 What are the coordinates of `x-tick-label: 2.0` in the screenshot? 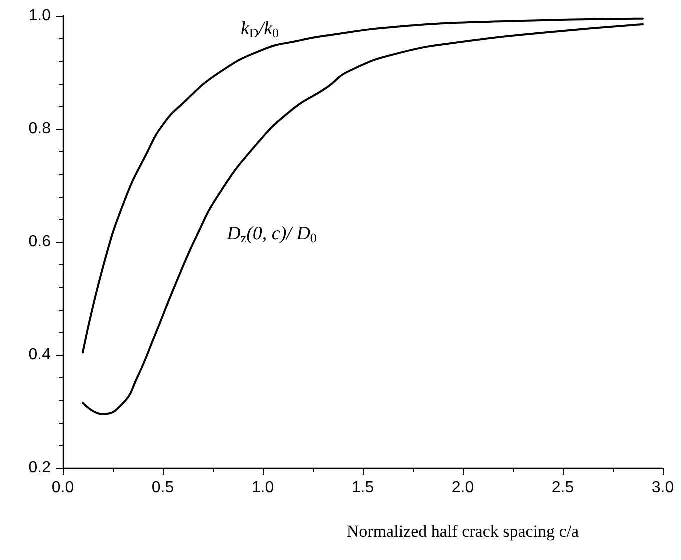 It's located at (463, 488).